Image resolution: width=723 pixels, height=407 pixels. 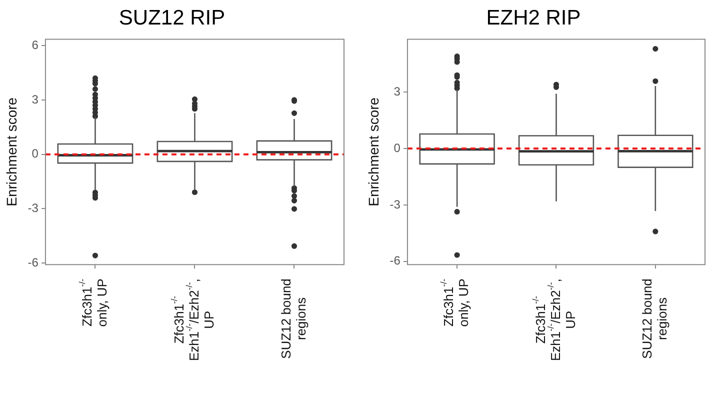 What do you see at coordinates (172, 18) in the screenshot?
I see `chart-title: SUZ12 RIP` at bounding box center [172, 18].